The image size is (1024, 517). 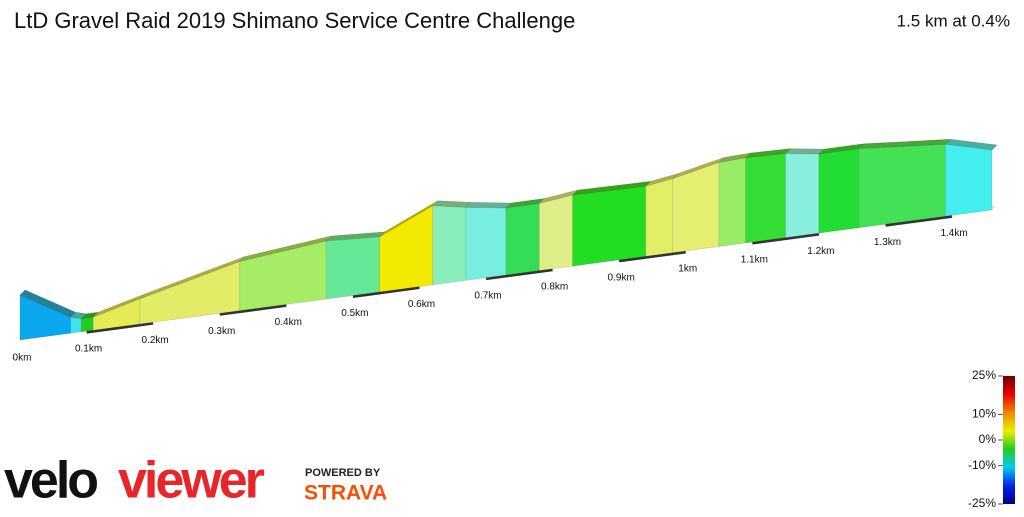 What do you see at coordinates (354, 313) in the screenshot?
I see `x-tick-label: 0.5km` at bounding box center [354, 313].